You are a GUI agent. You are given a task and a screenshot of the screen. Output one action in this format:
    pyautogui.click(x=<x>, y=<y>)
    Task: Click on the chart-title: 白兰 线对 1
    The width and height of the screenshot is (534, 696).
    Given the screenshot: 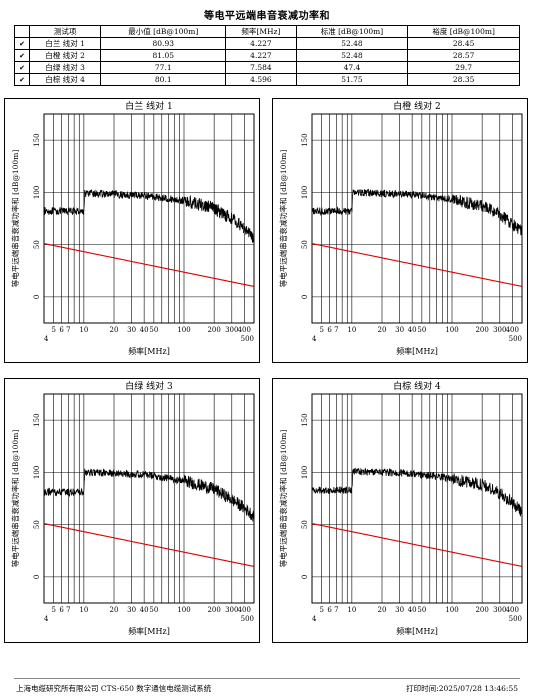 What is the action you would take?
    pyautogui.click(x=148, y=106)
    